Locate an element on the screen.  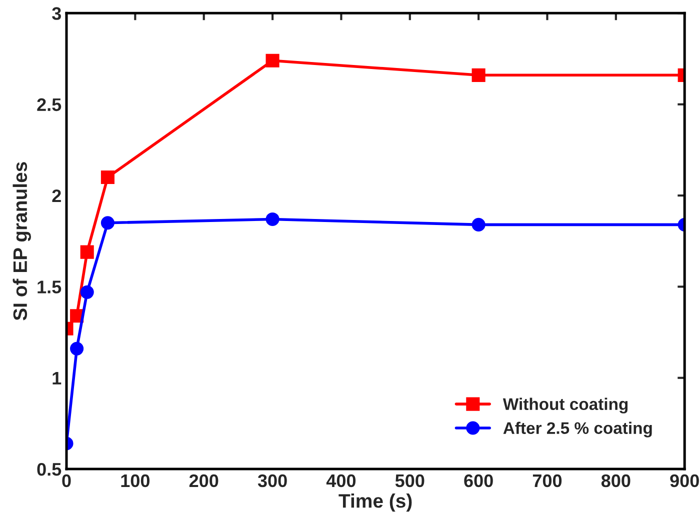
x-tick-label: 400 is located at coordinates (341, 481).